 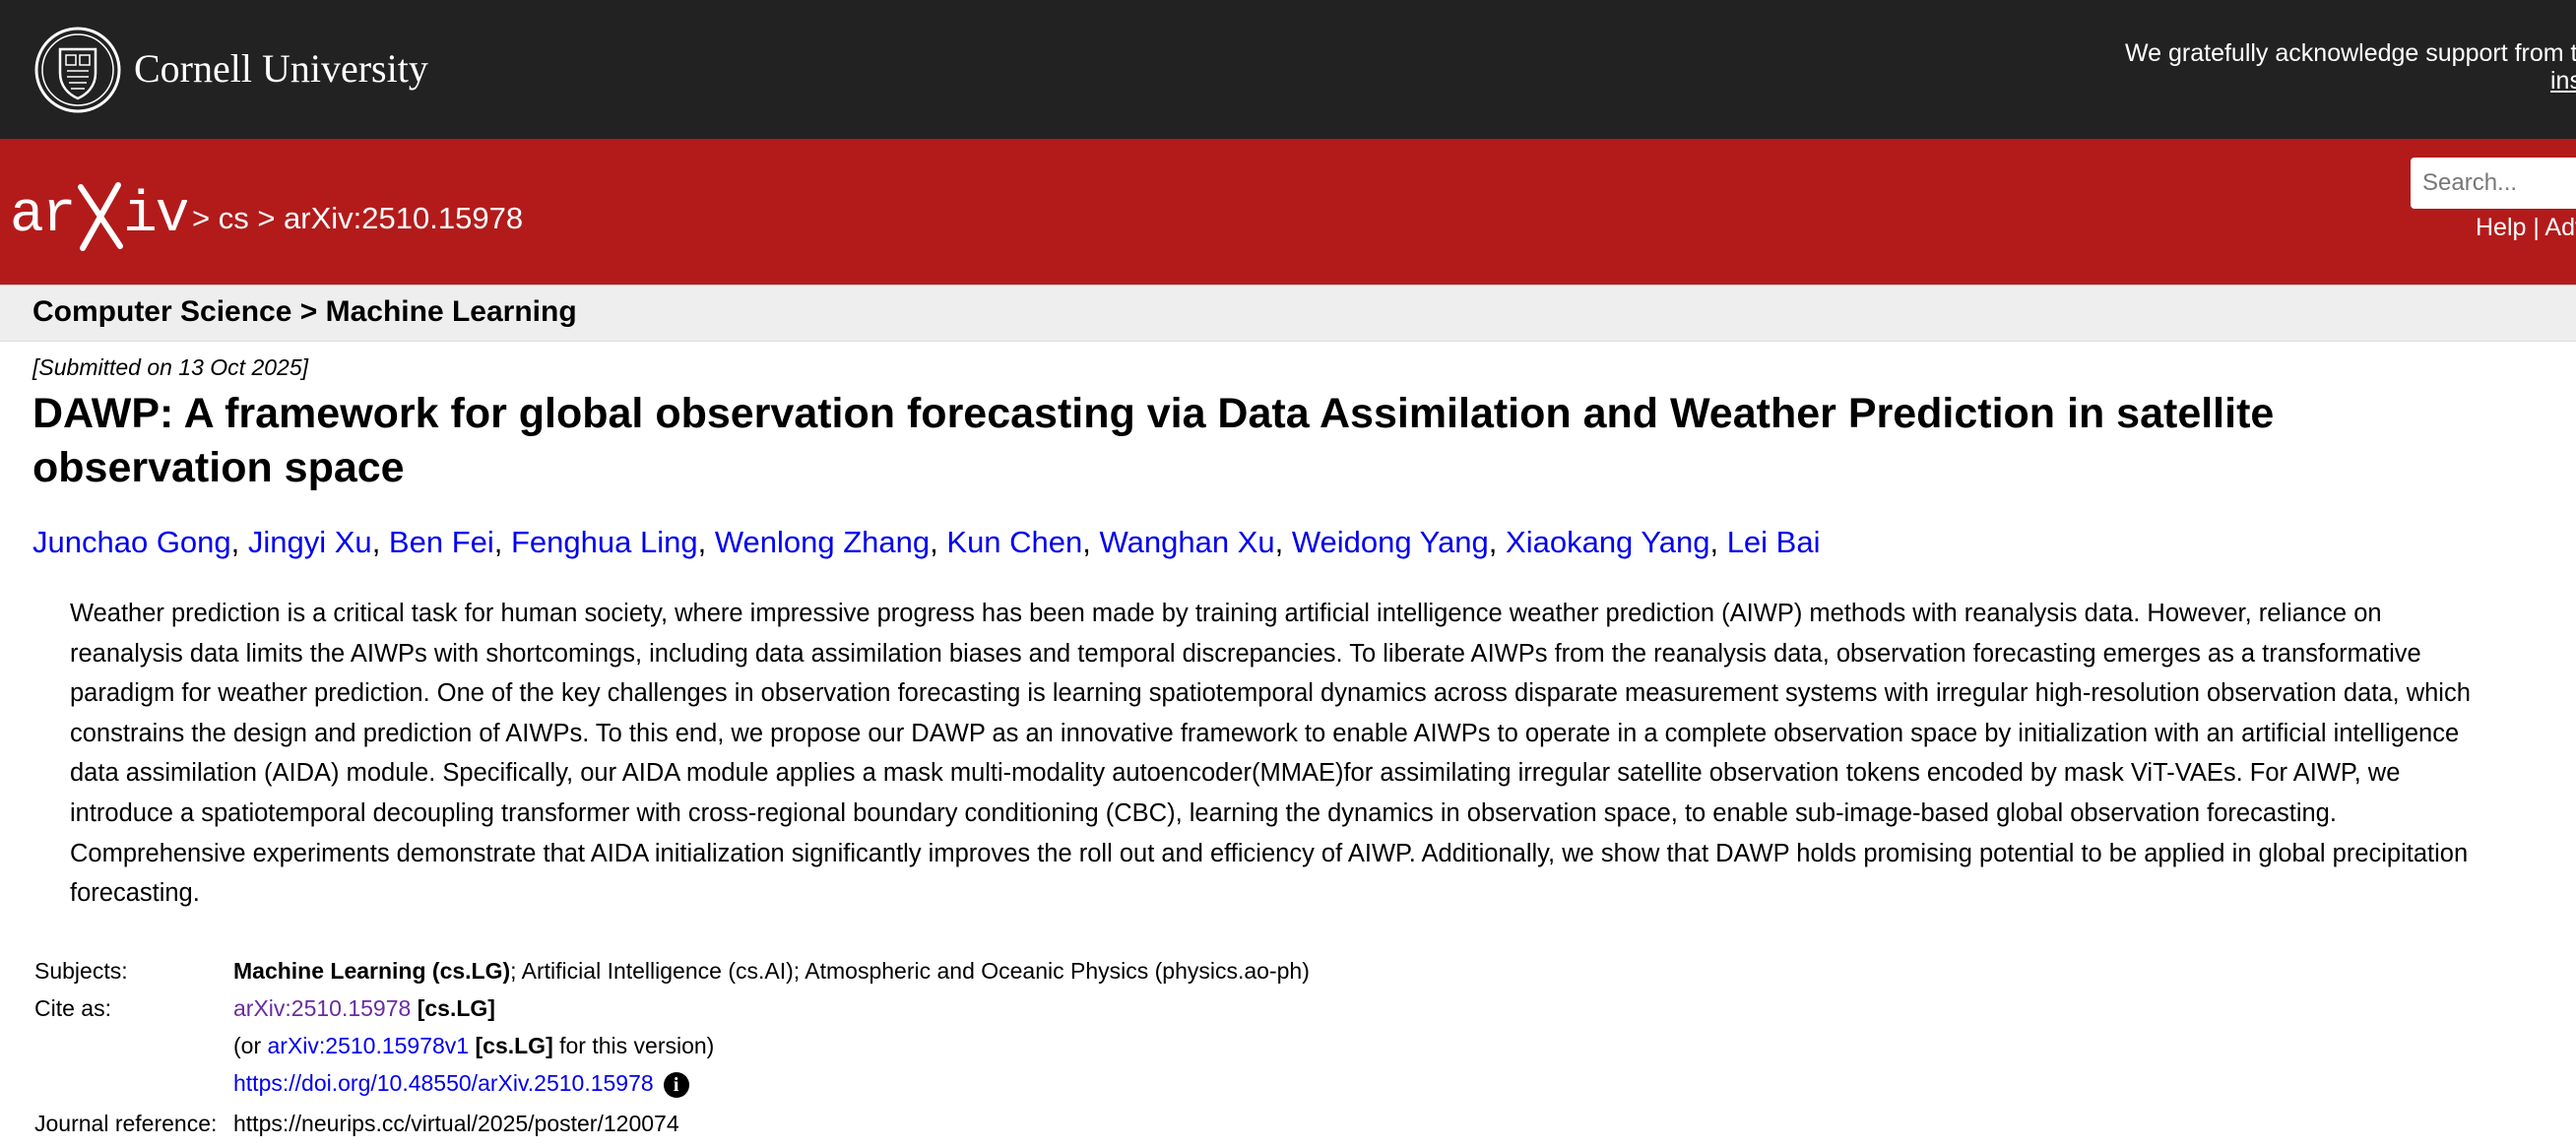 I want to click on institution-banner, so click(x=1288, y=69).